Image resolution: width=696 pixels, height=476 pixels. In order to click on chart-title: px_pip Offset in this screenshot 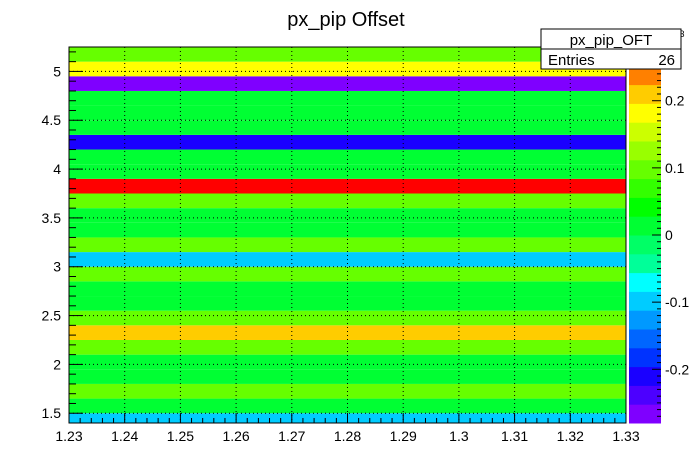, I will do `click(346, 20)`.